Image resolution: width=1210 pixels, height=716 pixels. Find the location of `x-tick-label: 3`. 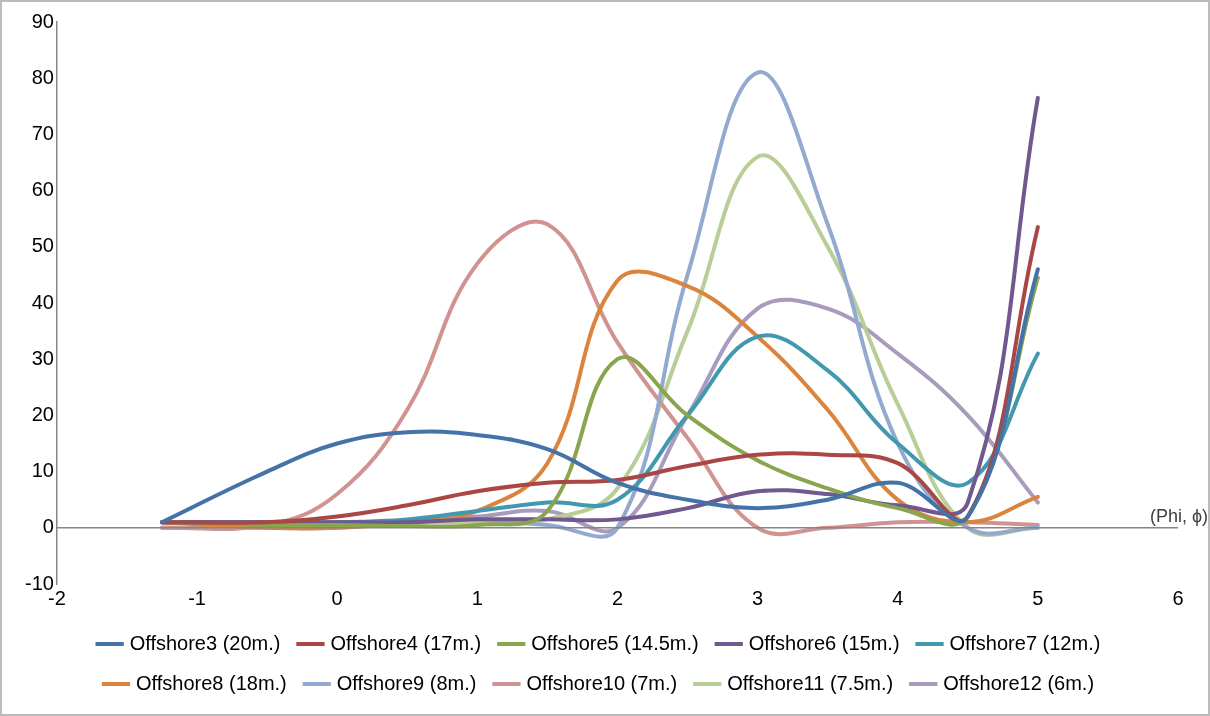

x-tick-label: 3 is located at coordinates (758, 597).